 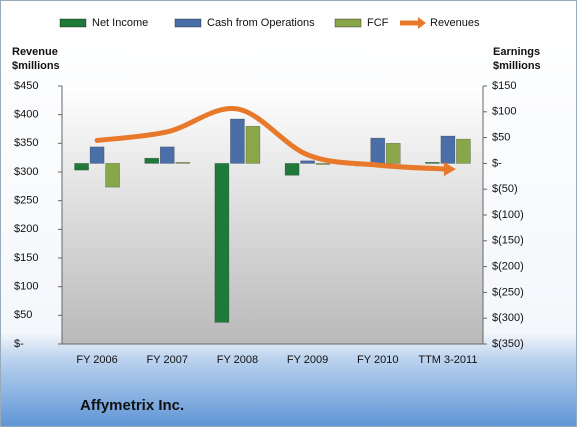 What do you see at coordinates (132, 405) in the screenshot?
I see `chart-title: Affymetrix Inc.` at bounding box center [132, 405].